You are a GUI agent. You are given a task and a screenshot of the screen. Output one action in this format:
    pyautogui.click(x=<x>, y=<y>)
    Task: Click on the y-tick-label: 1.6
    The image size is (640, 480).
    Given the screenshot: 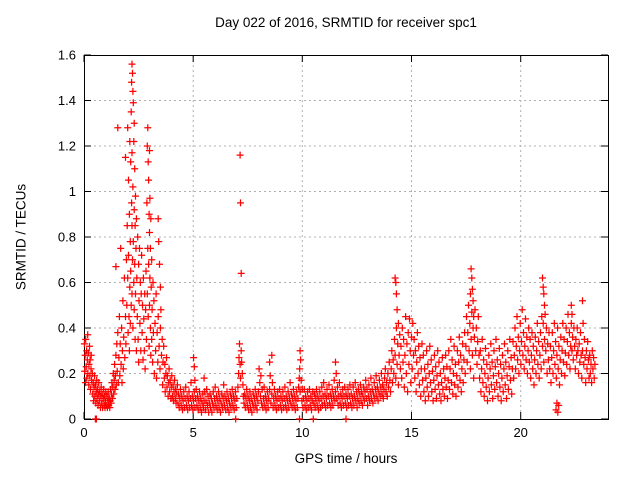 What is the action you would take?
    pyautogui.click(x=67, y=55)
    